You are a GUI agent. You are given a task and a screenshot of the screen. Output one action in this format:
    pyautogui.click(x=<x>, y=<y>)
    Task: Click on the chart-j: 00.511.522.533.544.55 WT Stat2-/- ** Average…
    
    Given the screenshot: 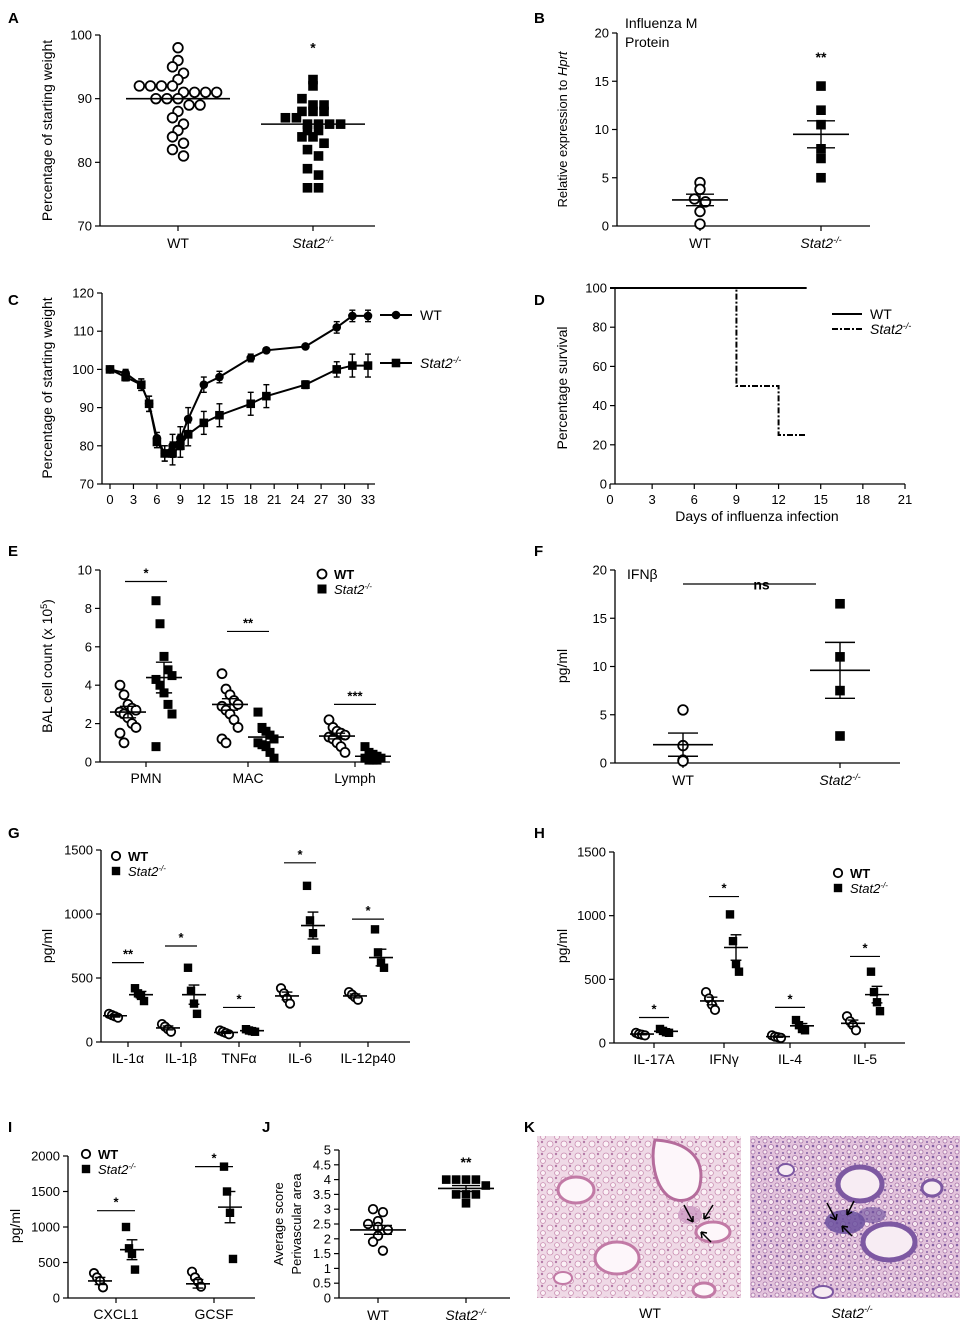 What is the action you would take?
    pyautogui.click(x=390, y=1233)
    